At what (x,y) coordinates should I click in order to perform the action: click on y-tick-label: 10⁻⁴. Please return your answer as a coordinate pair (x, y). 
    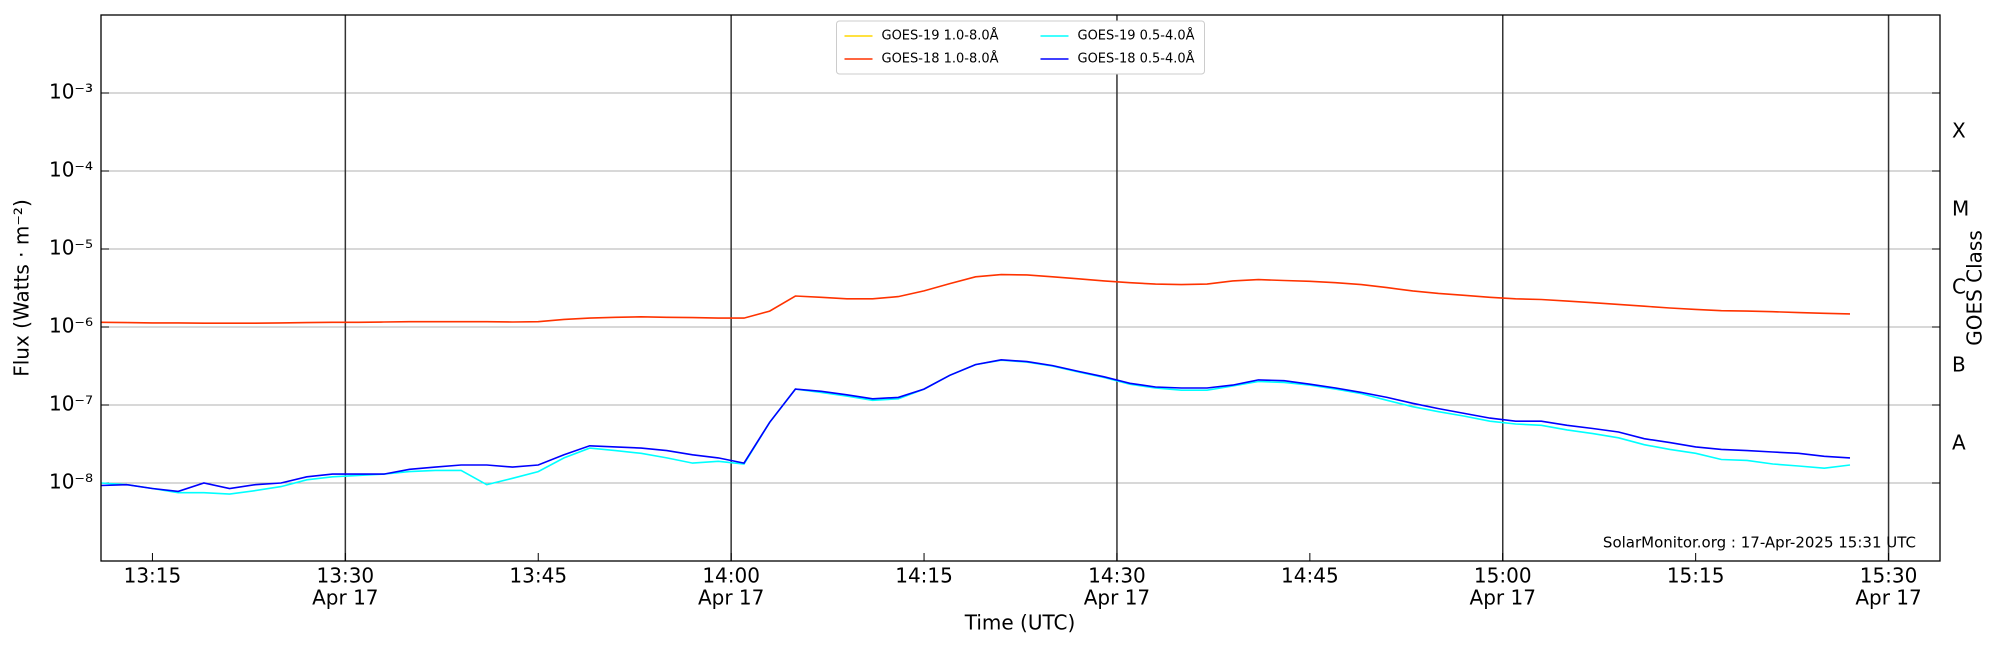
    Looking at the image, I should click on (71, 170).